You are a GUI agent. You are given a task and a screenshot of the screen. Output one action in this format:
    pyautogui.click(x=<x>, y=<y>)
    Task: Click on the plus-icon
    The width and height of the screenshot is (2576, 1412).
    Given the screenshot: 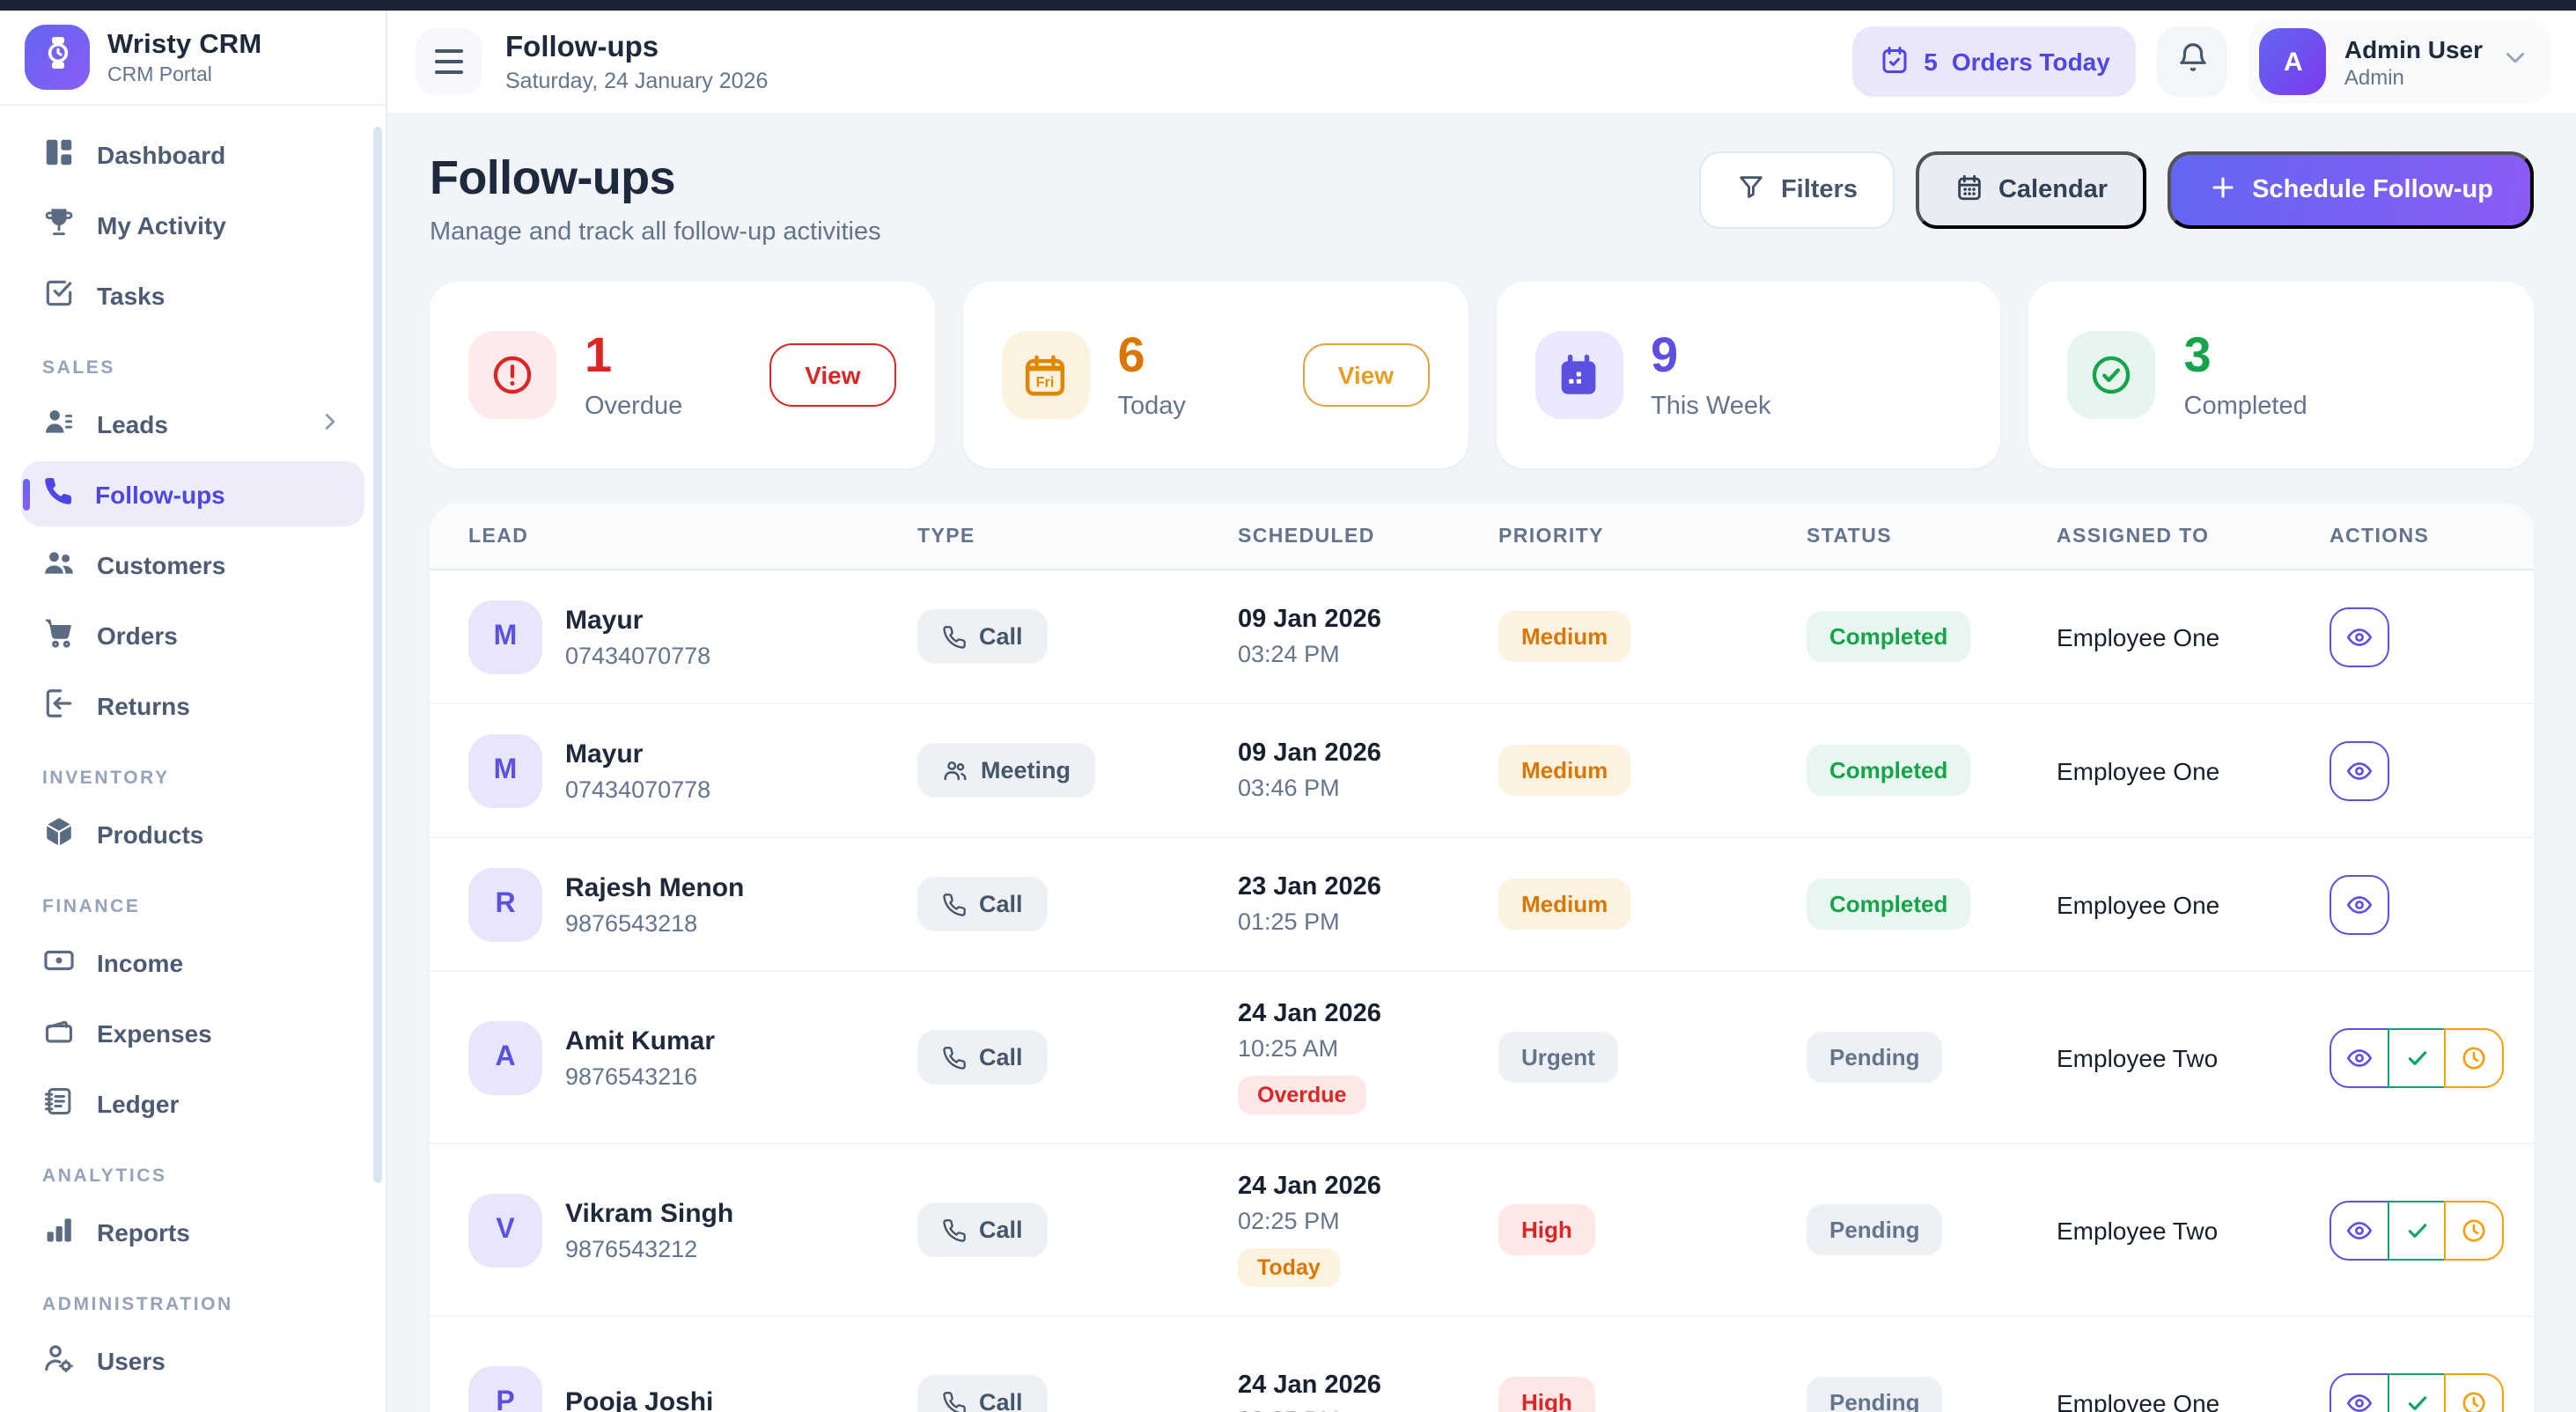 What is the action you would take?
    pyautogui.click(x=2223, y=190)
    